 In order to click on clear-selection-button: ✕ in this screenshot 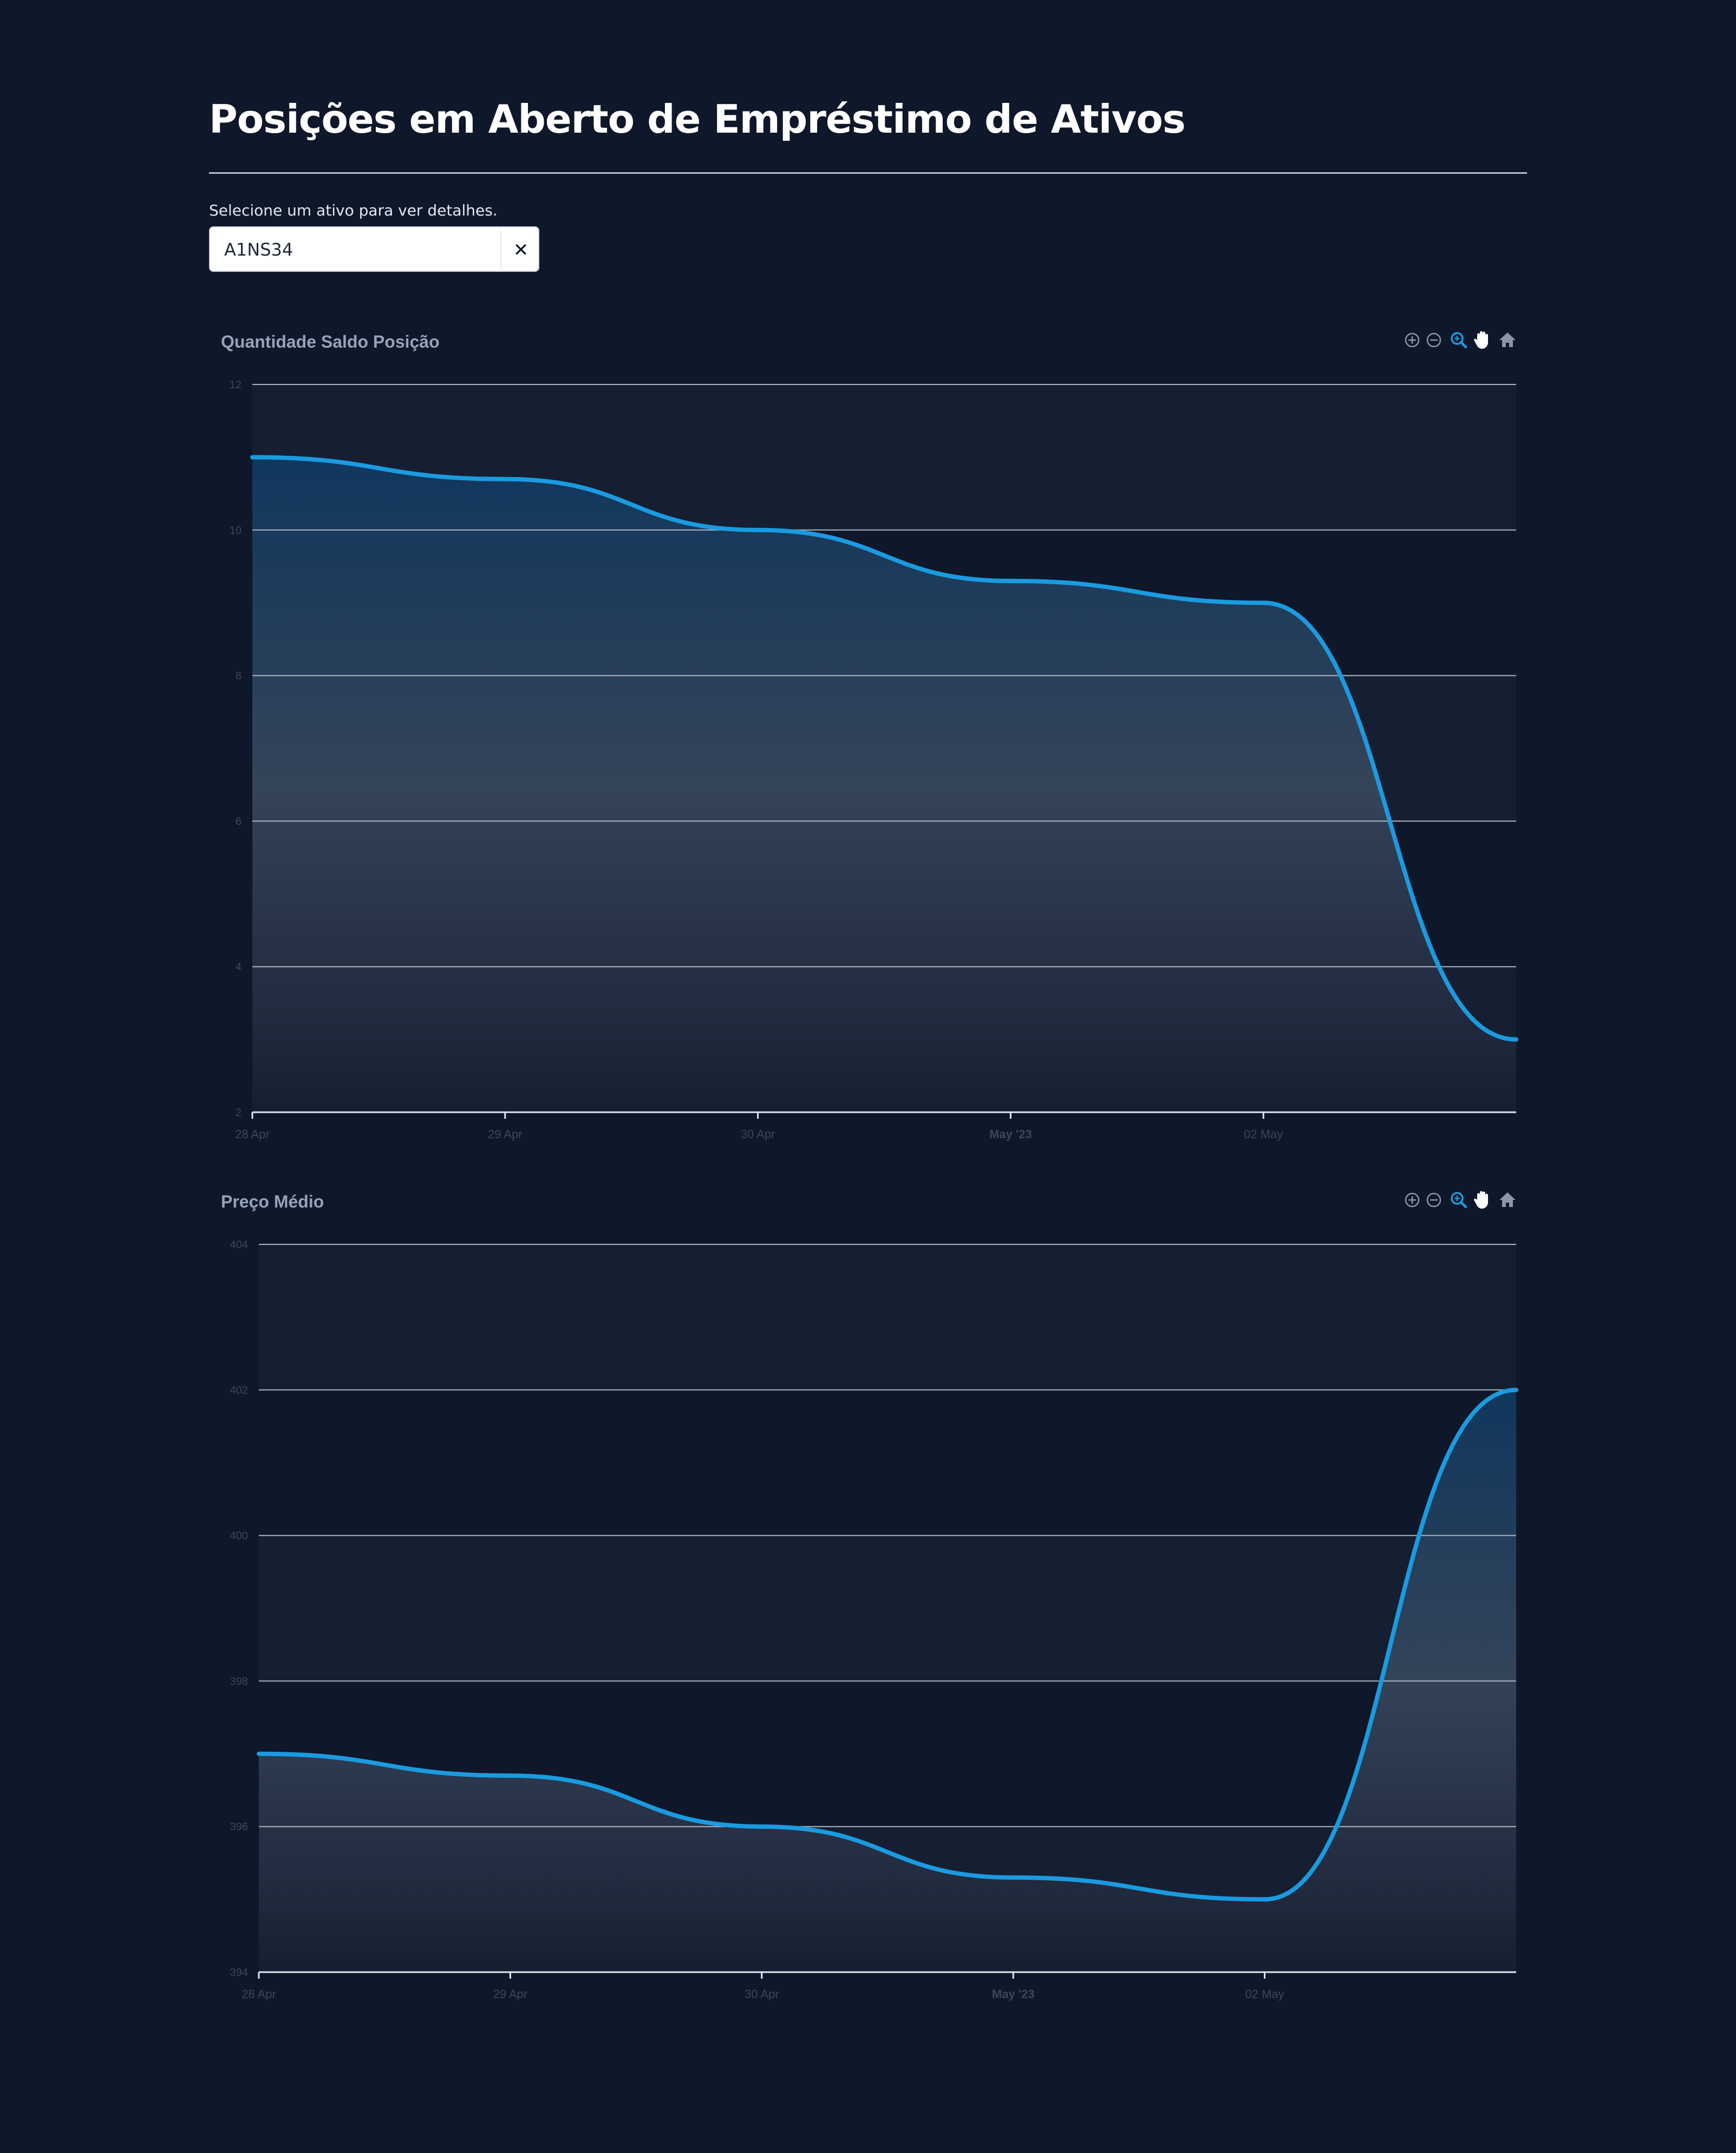, I will do `click(521, 250)`.